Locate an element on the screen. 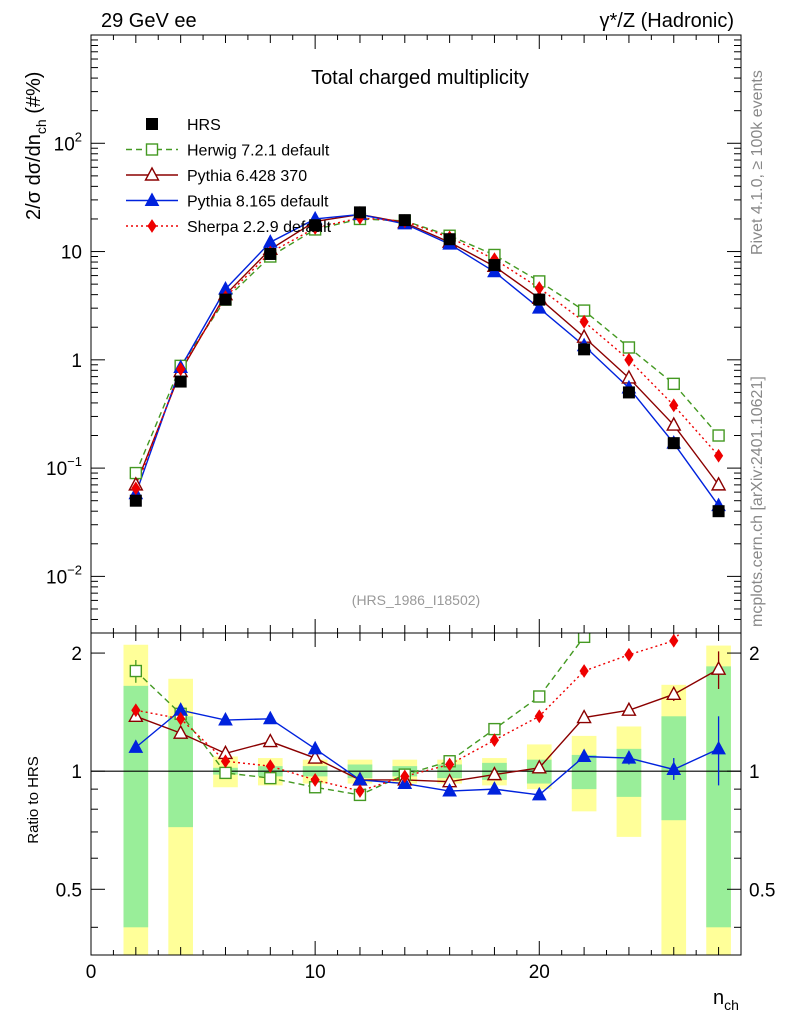  ratio-y-tick-label: 1 is located at coordinates (76, 772).